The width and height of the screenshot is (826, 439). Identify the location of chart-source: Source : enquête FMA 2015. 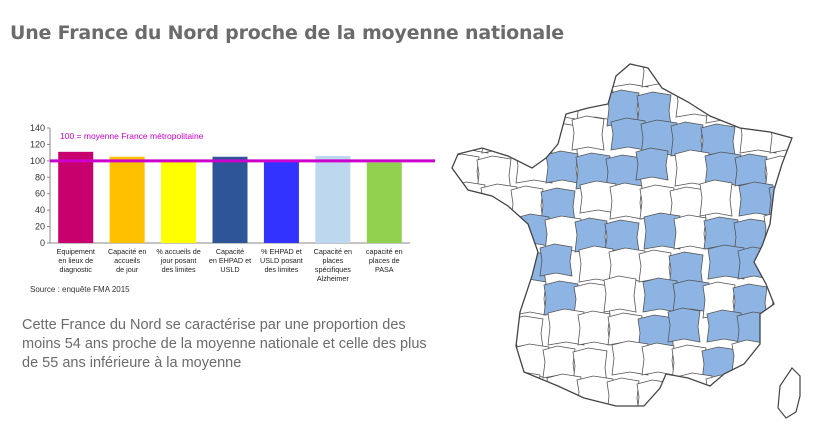
(80, 289).